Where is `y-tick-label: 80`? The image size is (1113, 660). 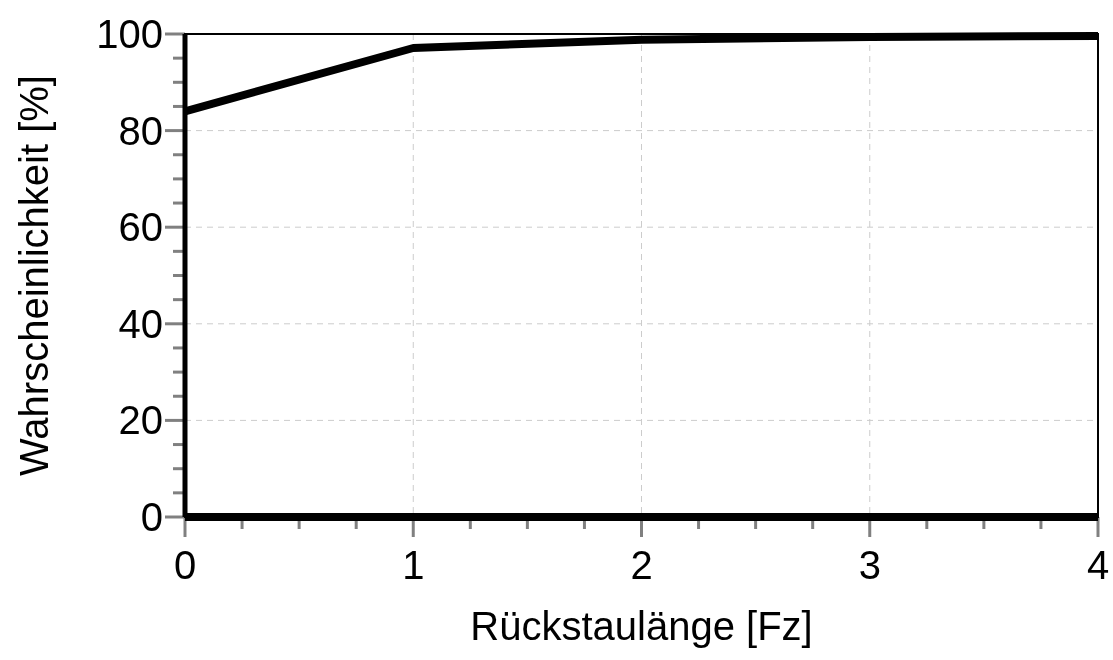
y-tick-label: 80 is located at coordinates (140, 130).